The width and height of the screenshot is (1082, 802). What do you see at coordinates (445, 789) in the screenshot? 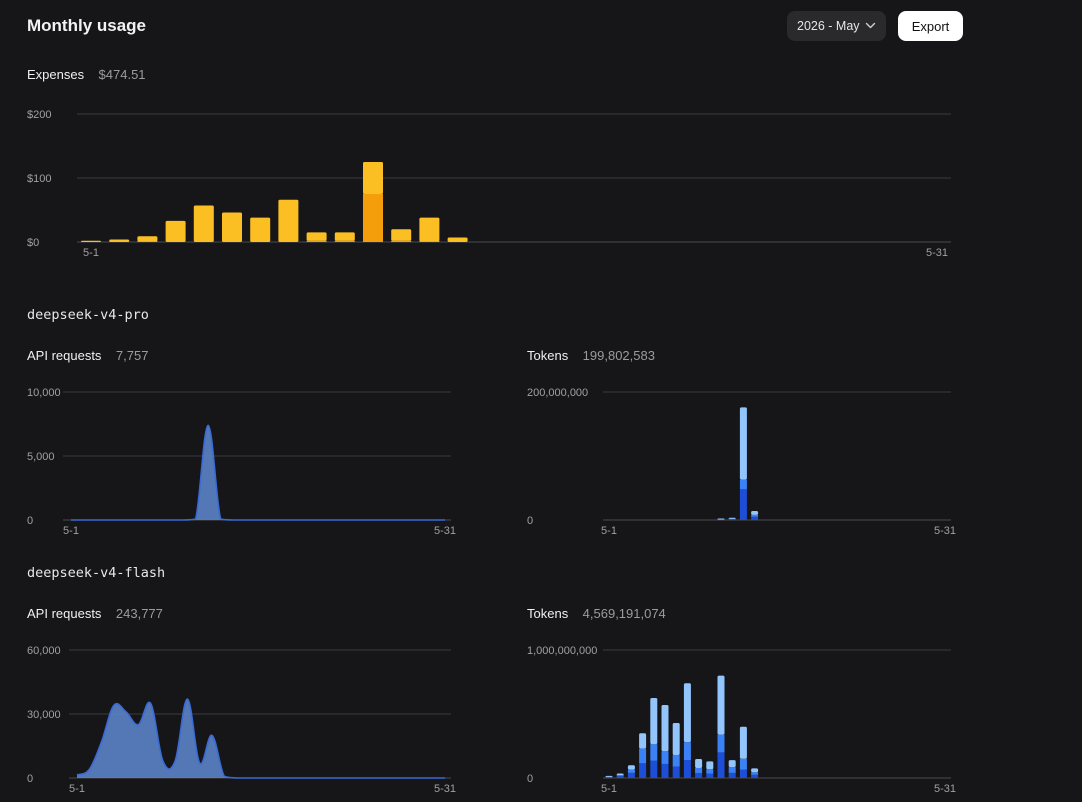
I see `flash-requests-x-end-label: 5-31` at bounding box center [445, 789].